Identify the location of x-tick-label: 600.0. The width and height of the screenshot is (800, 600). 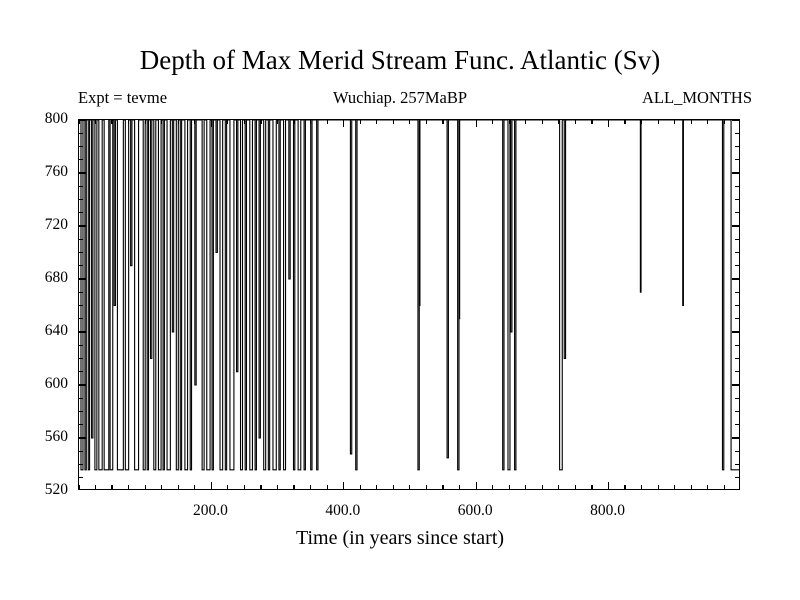
(475, 510).